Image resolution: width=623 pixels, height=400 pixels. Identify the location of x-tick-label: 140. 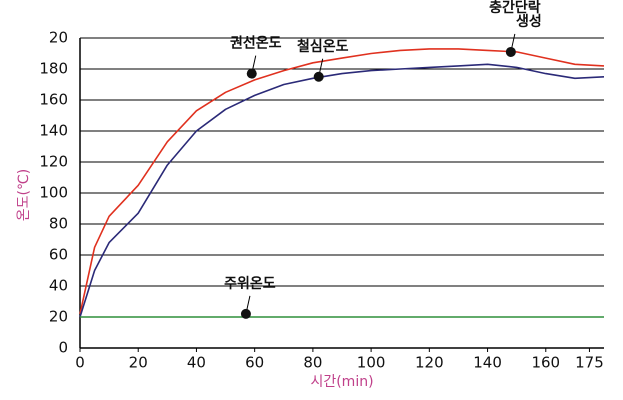
(487, 363).